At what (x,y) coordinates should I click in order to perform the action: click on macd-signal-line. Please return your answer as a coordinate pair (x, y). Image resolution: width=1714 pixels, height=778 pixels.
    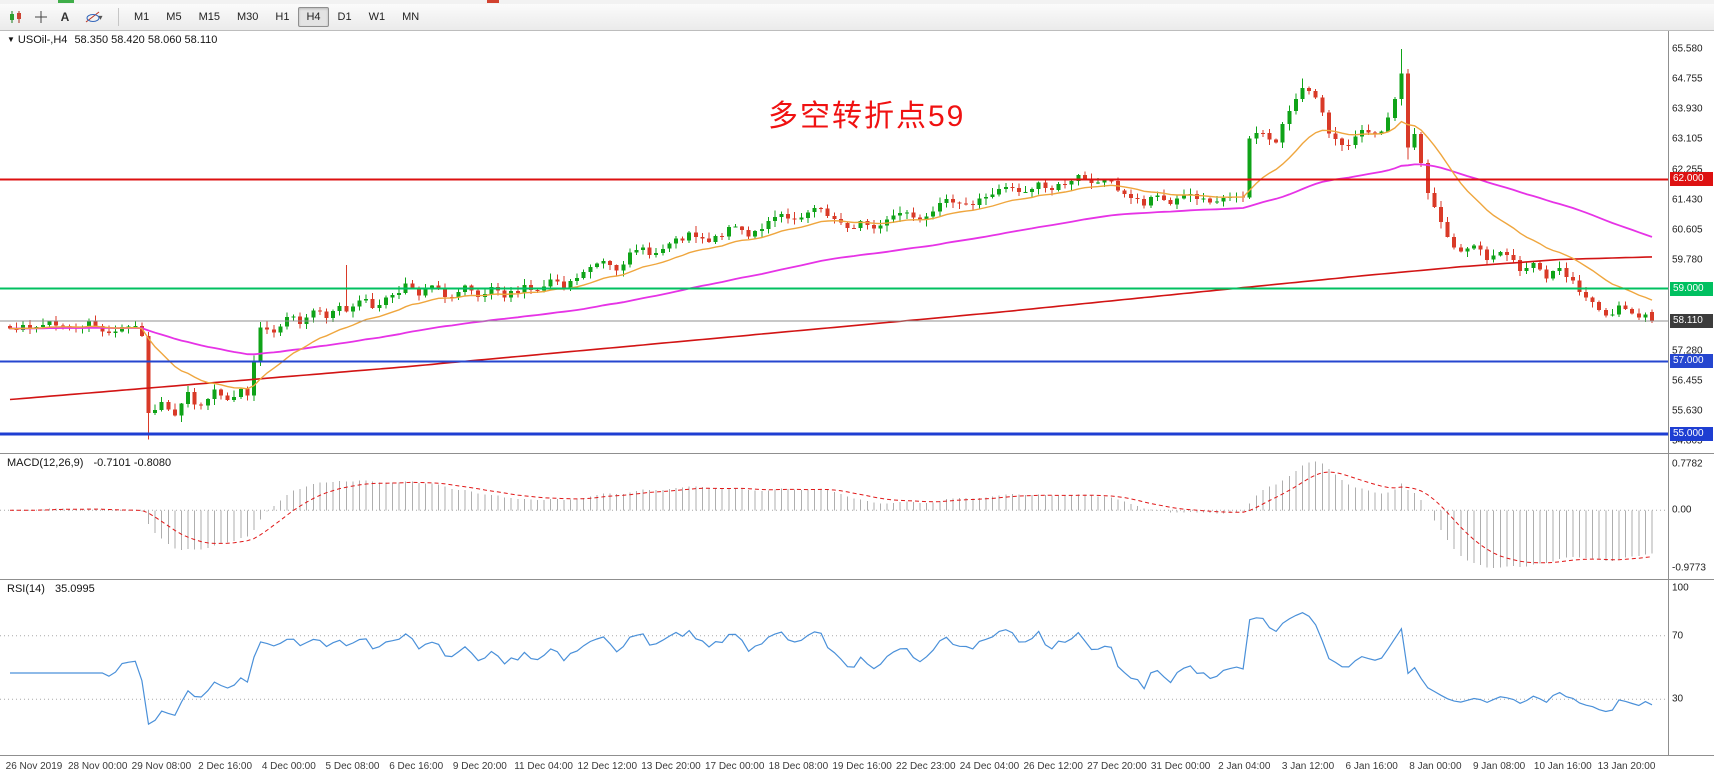
    Looking at the image, I should click on (831, 517).